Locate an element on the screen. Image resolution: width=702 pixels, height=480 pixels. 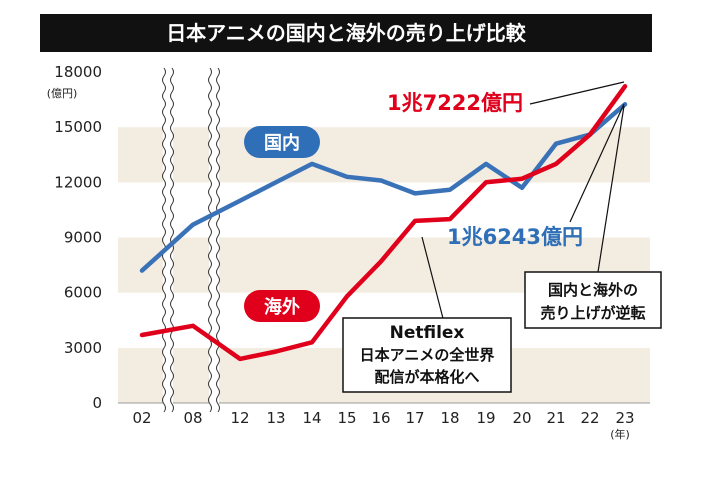
leader-reversal is located at coordinates (611, 189).